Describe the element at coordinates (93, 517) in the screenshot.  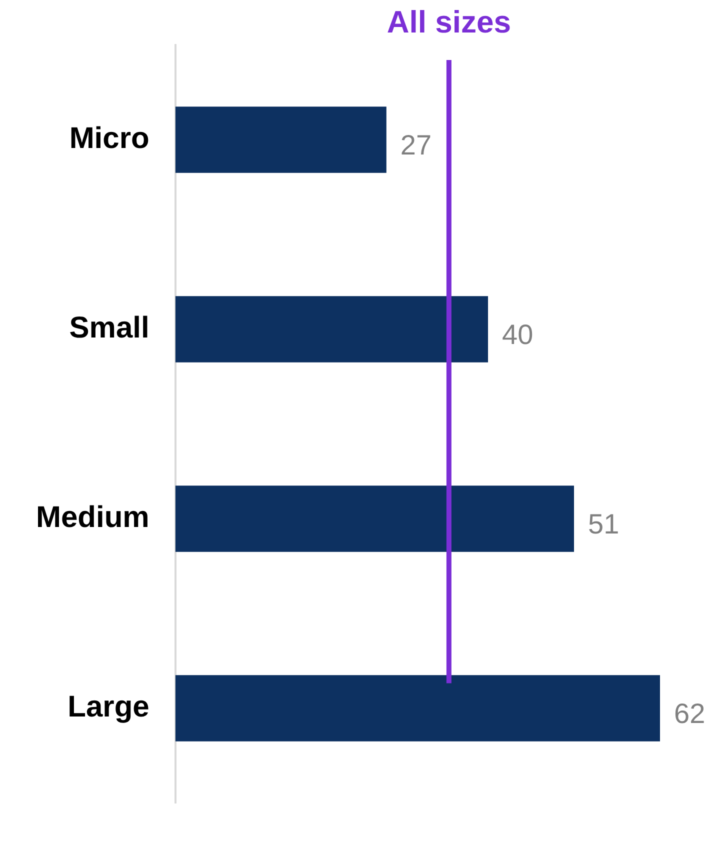
I see `y-tick-label: Medium` at that location.